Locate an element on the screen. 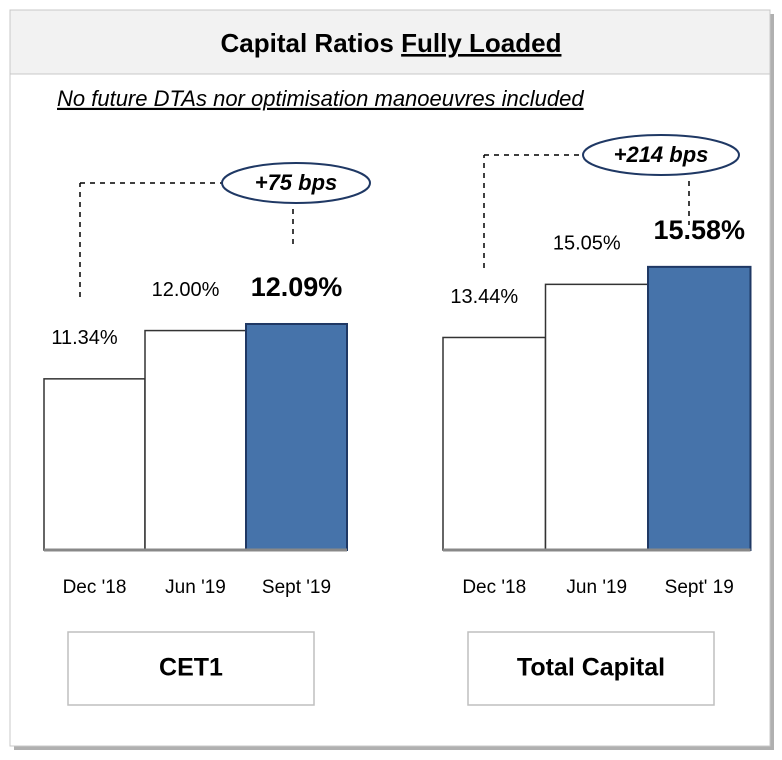 The image size is (782, 760). value-label: 13.44% is located at coordinates (484, 297).